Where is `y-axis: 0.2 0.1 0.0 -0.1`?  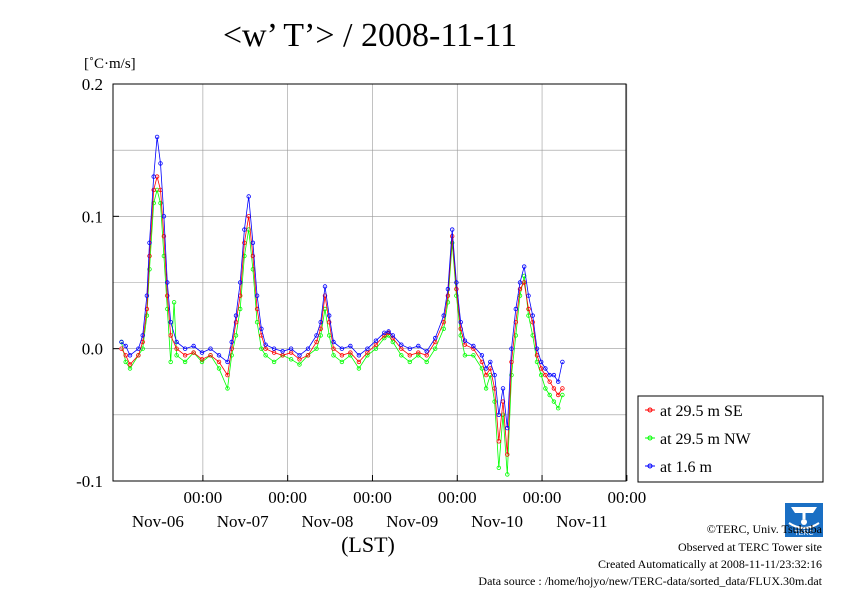 y-axis: 0.2 0.1 0.0 -0.1 is located at coordinates (97, 283).